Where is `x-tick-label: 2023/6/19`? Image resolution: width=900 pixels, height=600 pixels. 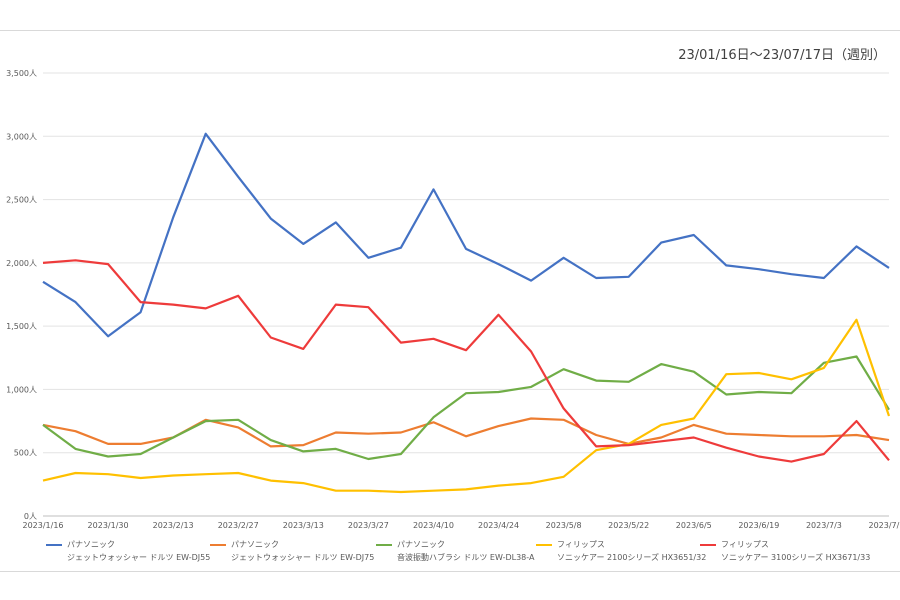 x-tick-label: 2023/6/19 is located at coordinates (758, 525).